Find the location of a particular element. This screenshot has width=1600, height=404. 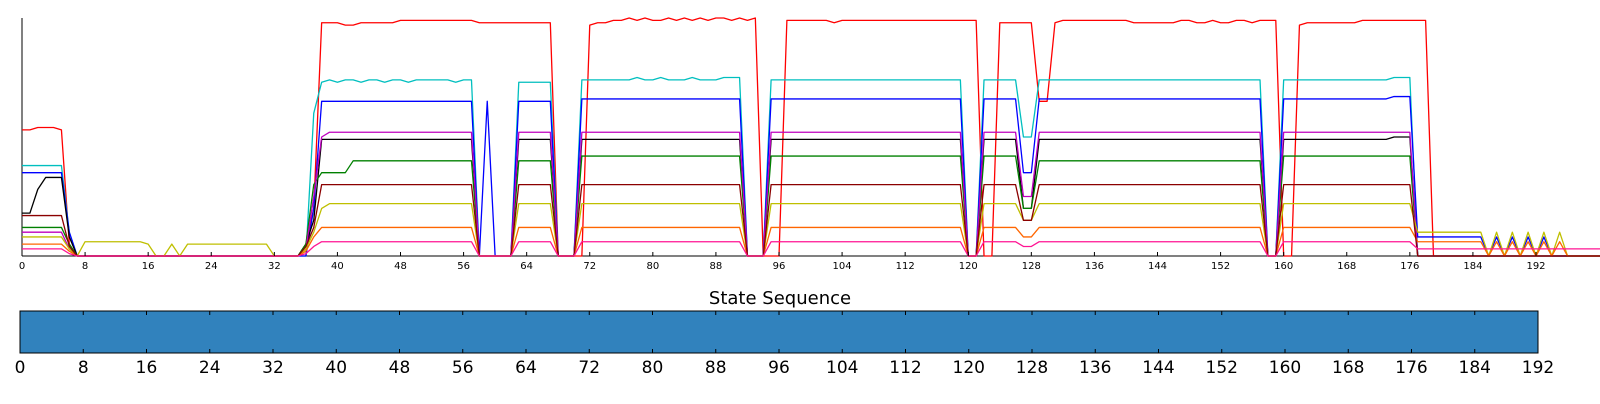

x-tick-label: 48 is located at coordinates (400, 266).